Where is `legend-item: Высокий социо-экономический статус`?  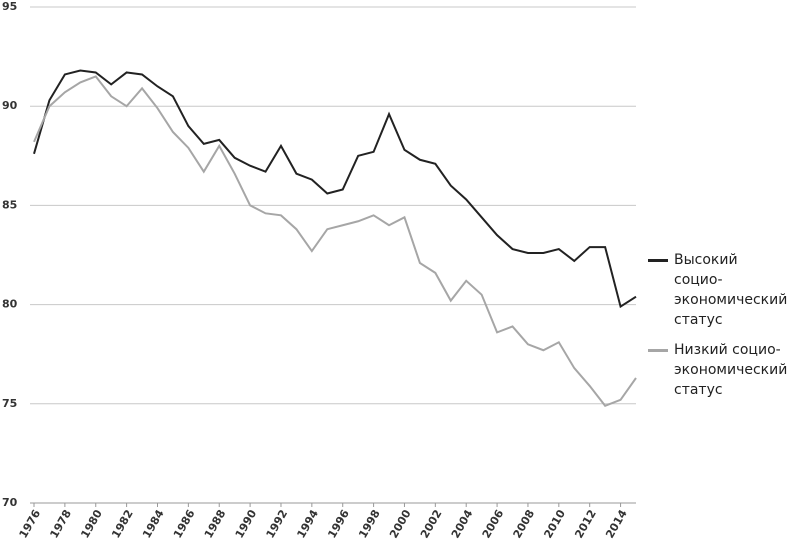
legend-item: Высокий социо-экономический статус is located at coordinates (718, 290).